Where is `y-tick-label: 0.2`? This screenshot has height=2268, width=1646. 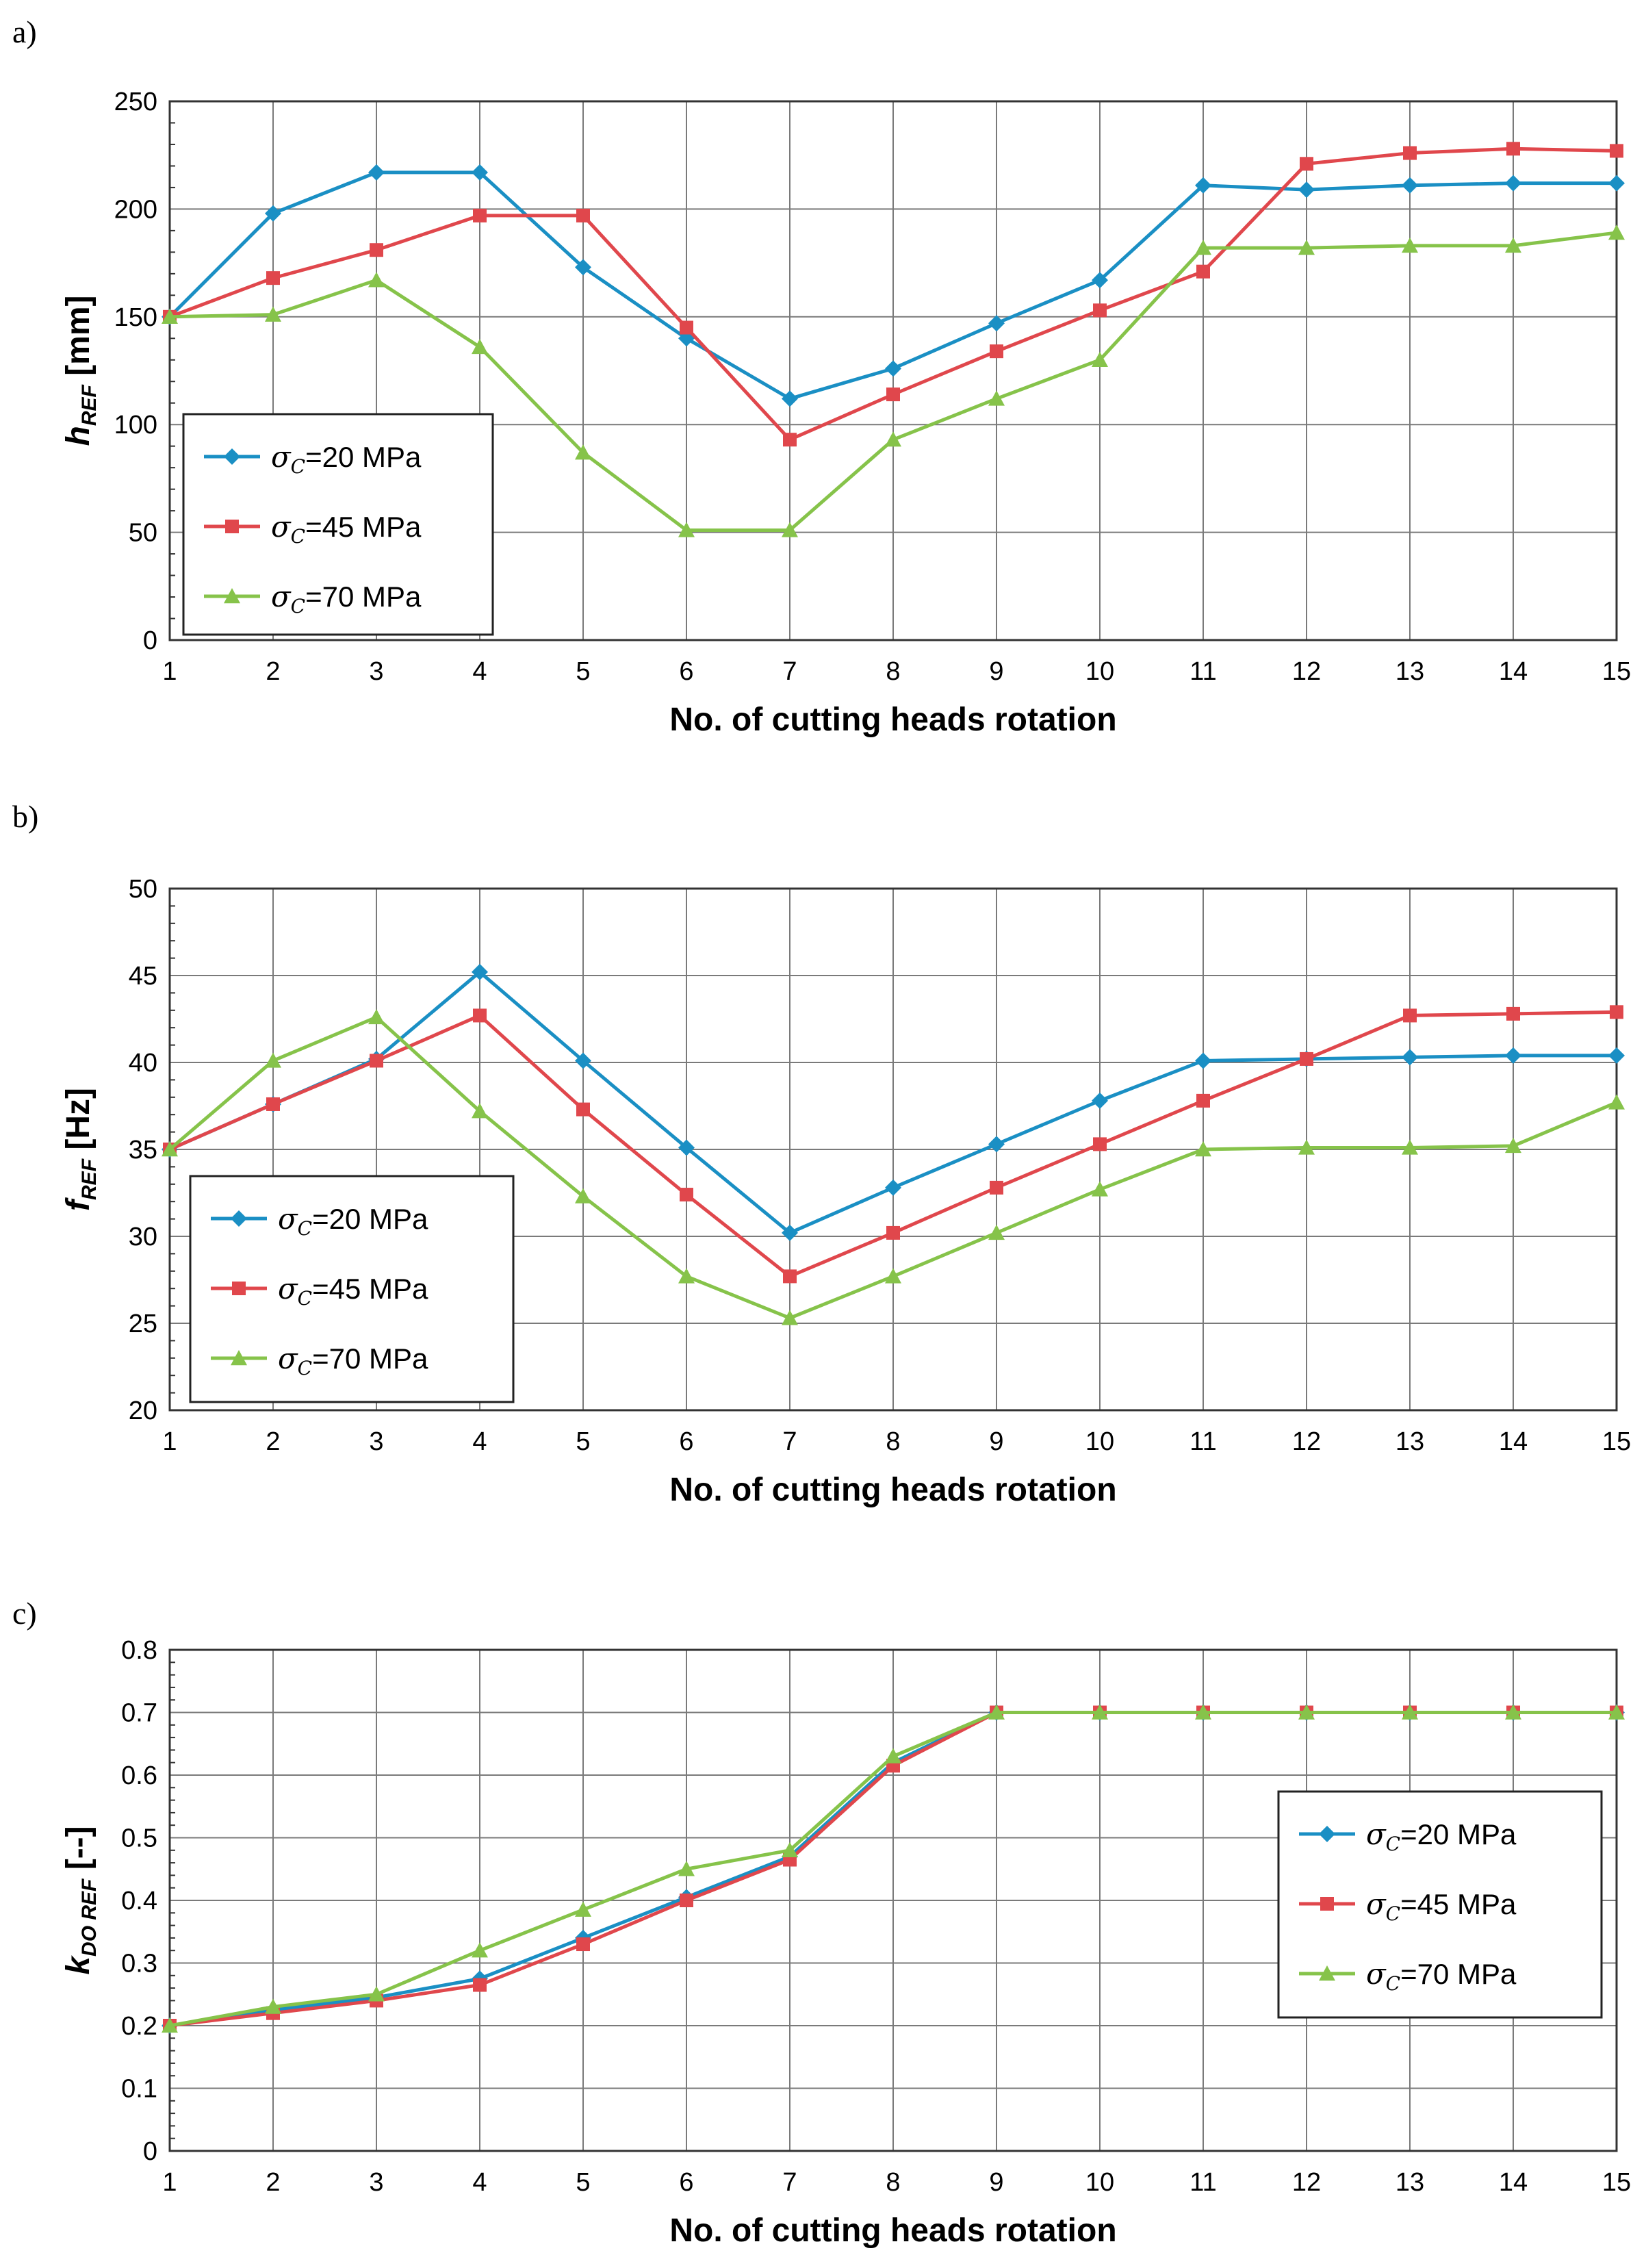
y-tick-label: 0.2 is located at coordinates (139, 2026).